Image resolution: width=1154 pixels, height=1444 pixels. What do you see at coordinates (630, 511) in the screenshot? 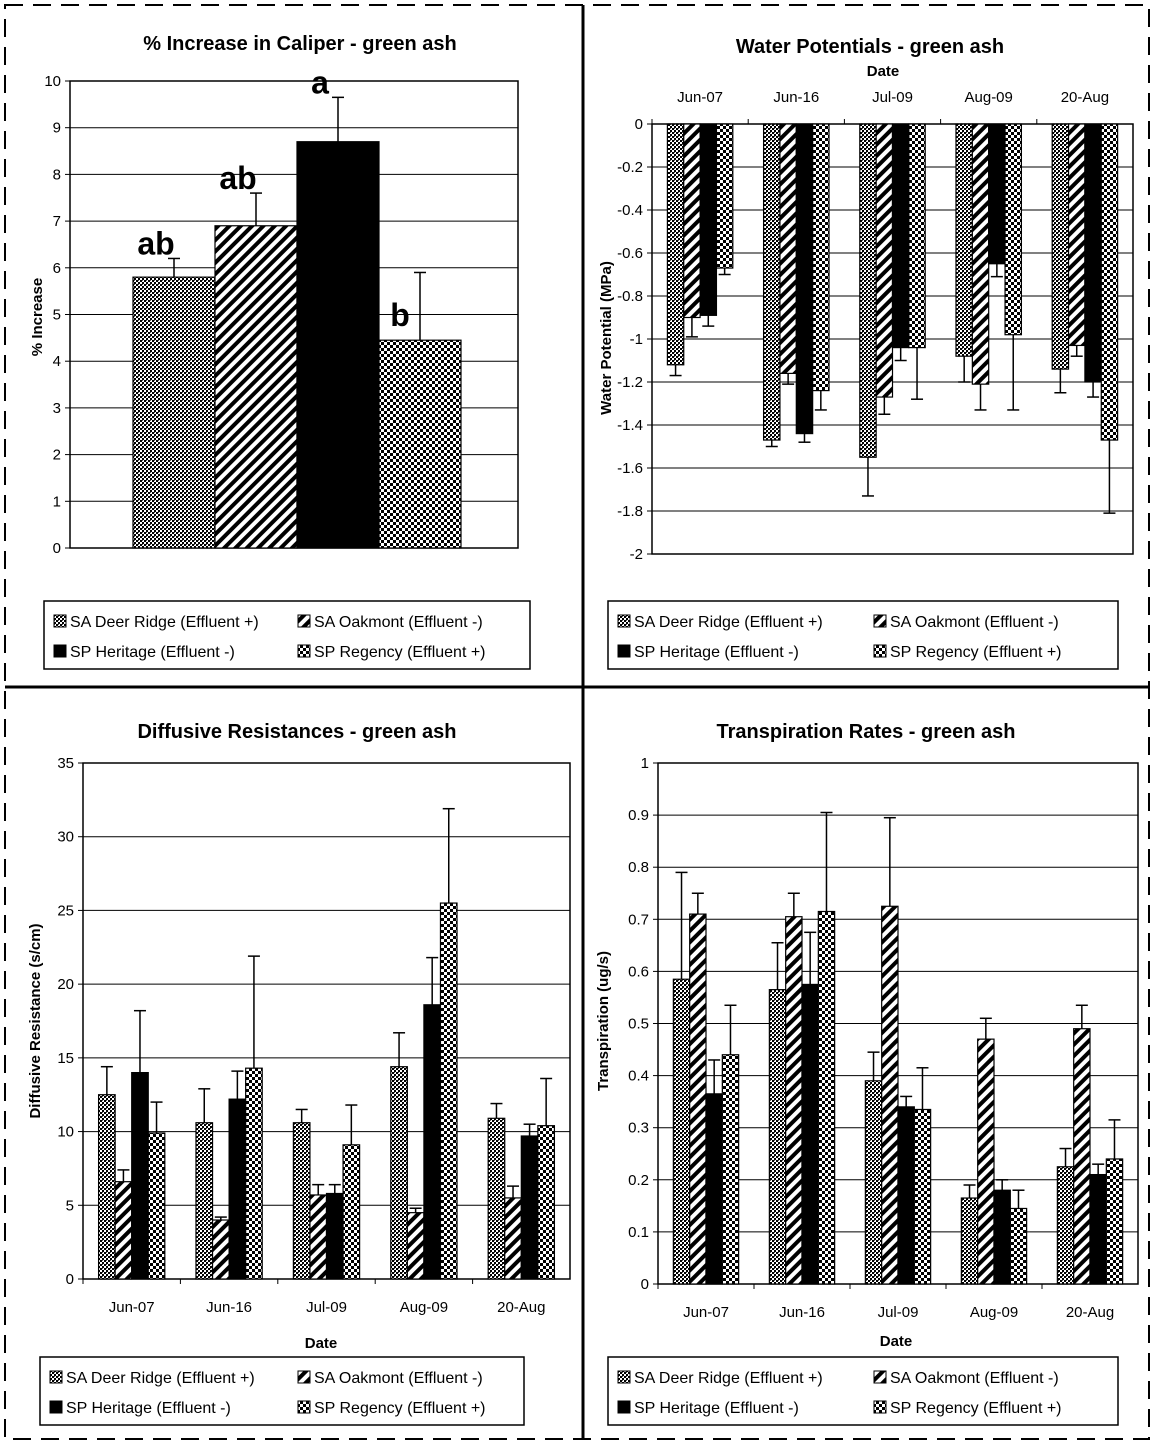
I see `y-tick-label: -1.8` at bounding box center [630, 511].